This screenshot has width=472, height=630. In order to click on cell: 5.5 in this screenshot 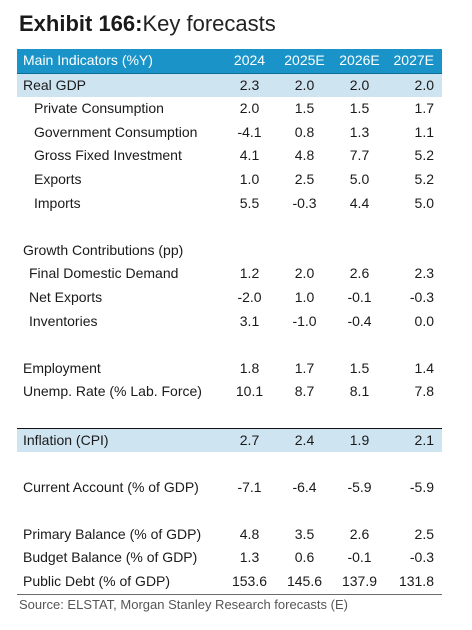, I will do `click(249, 202)`.